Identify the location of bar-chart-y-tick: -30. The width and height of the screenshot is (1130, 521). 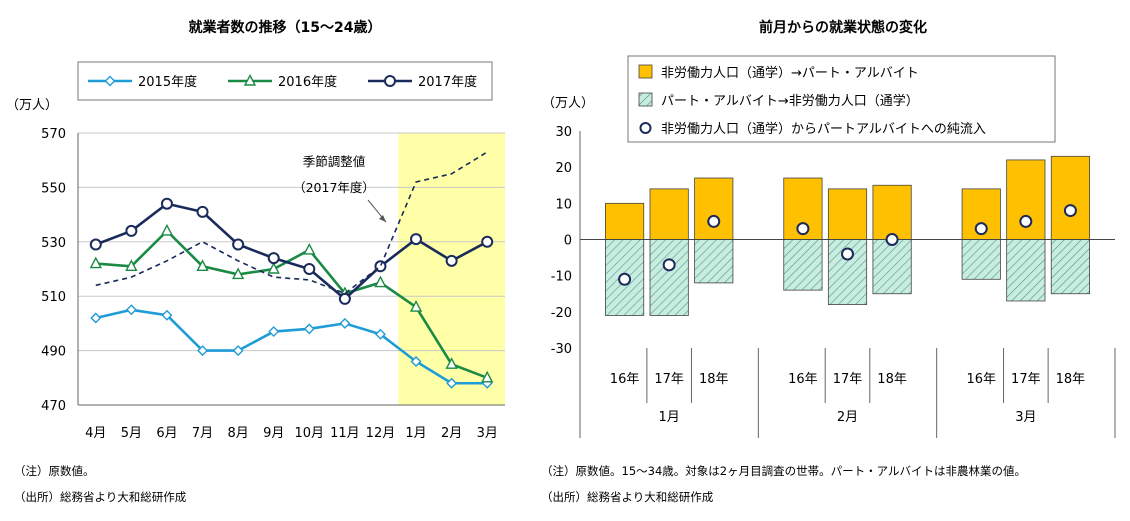
(561, 349).